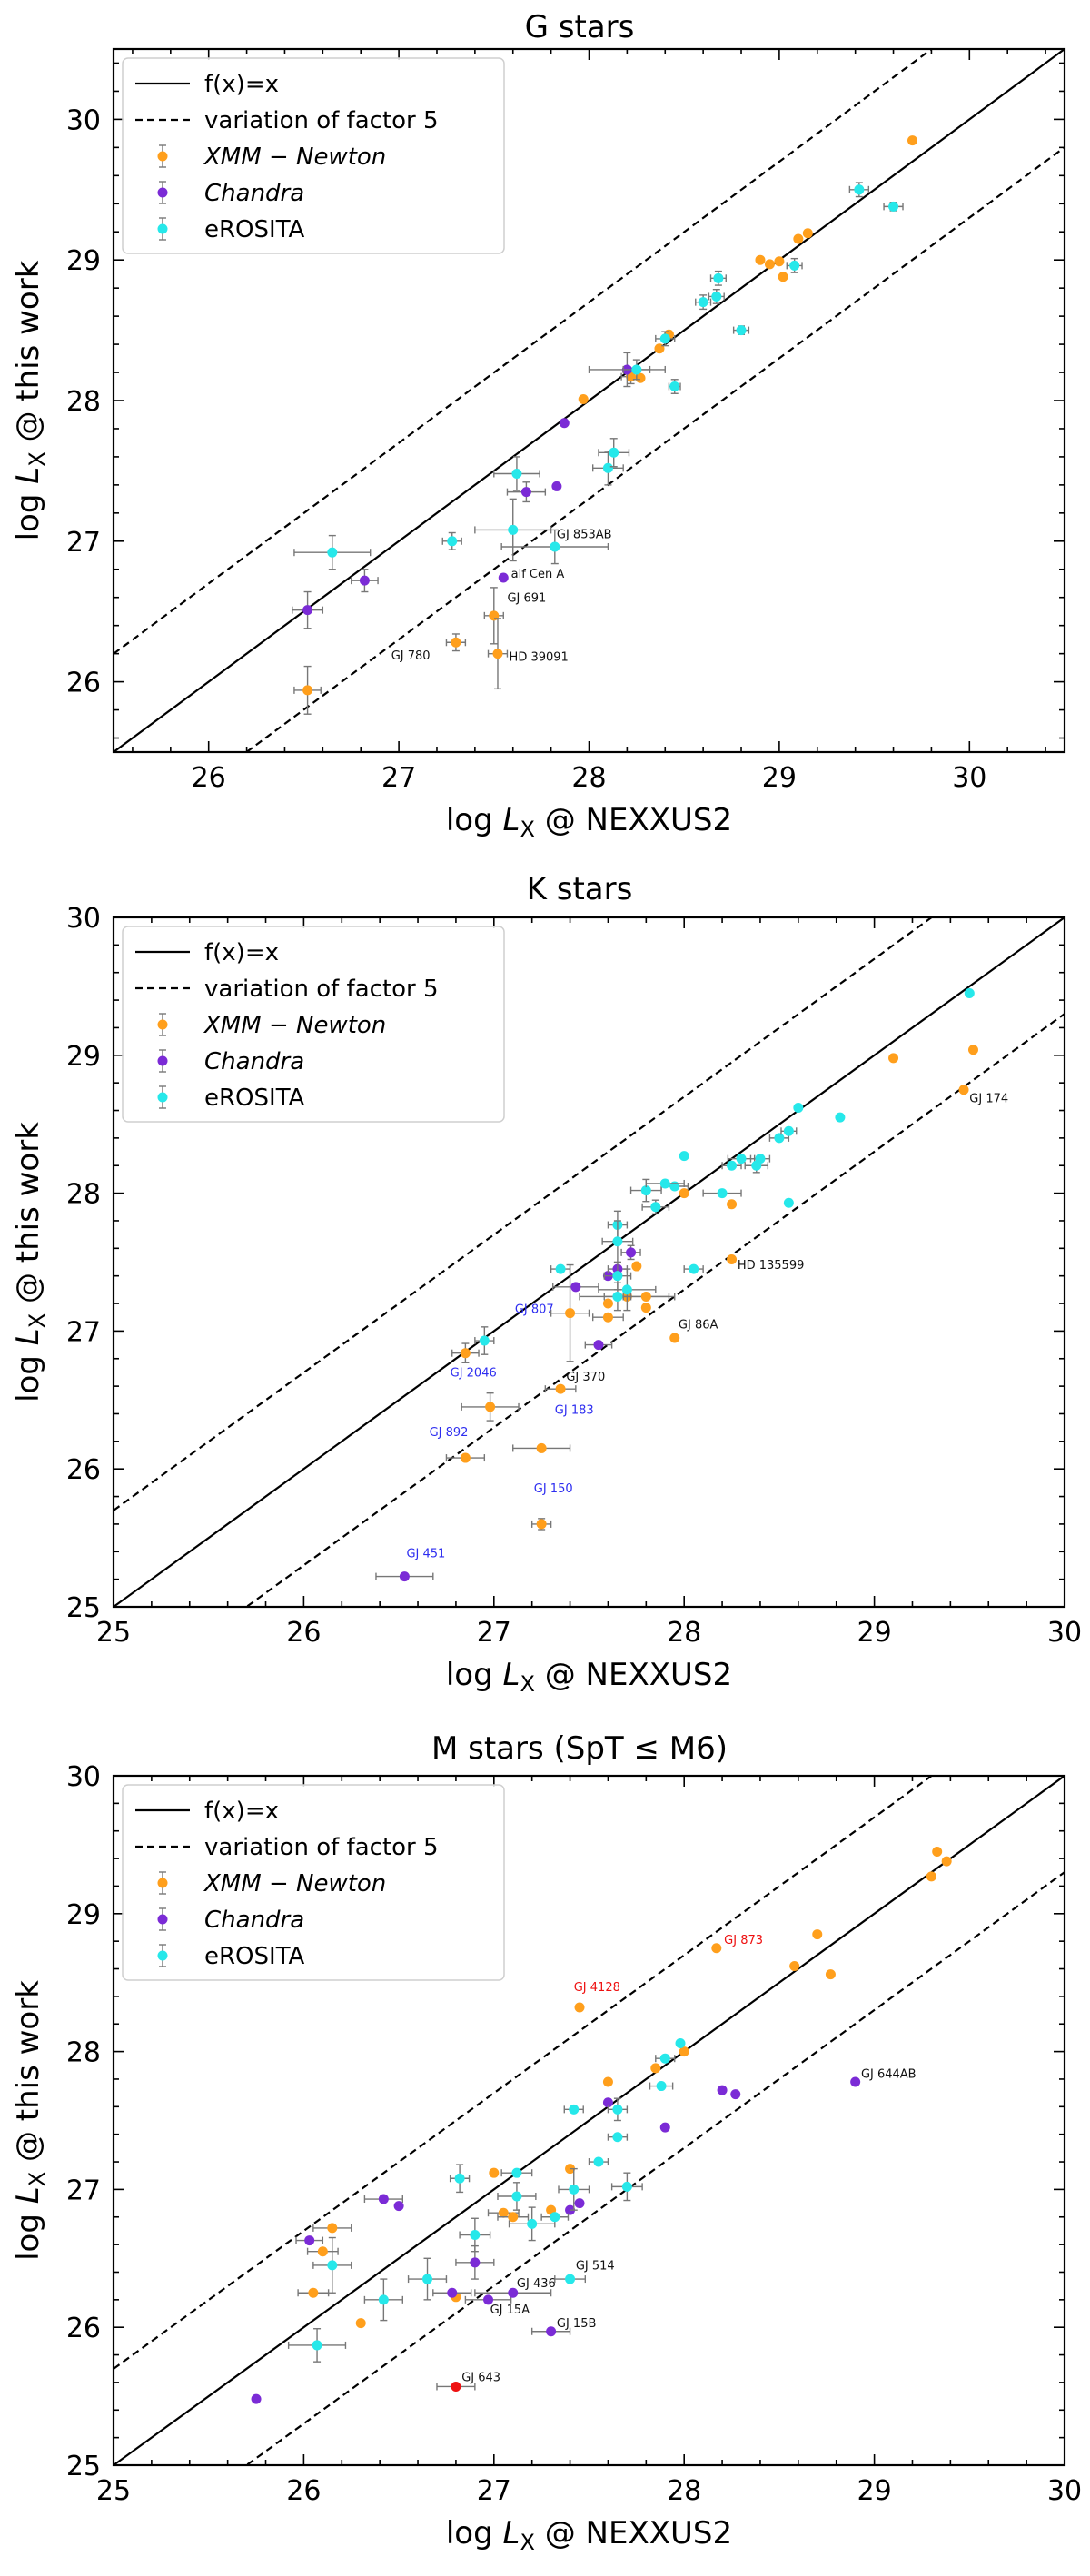 Image resolution: width=1090 pixels, height=2576 pixels. Describe the element at coordinates (83, 2053) in the screenshot. I see `y-tick-label: 28` at that location.